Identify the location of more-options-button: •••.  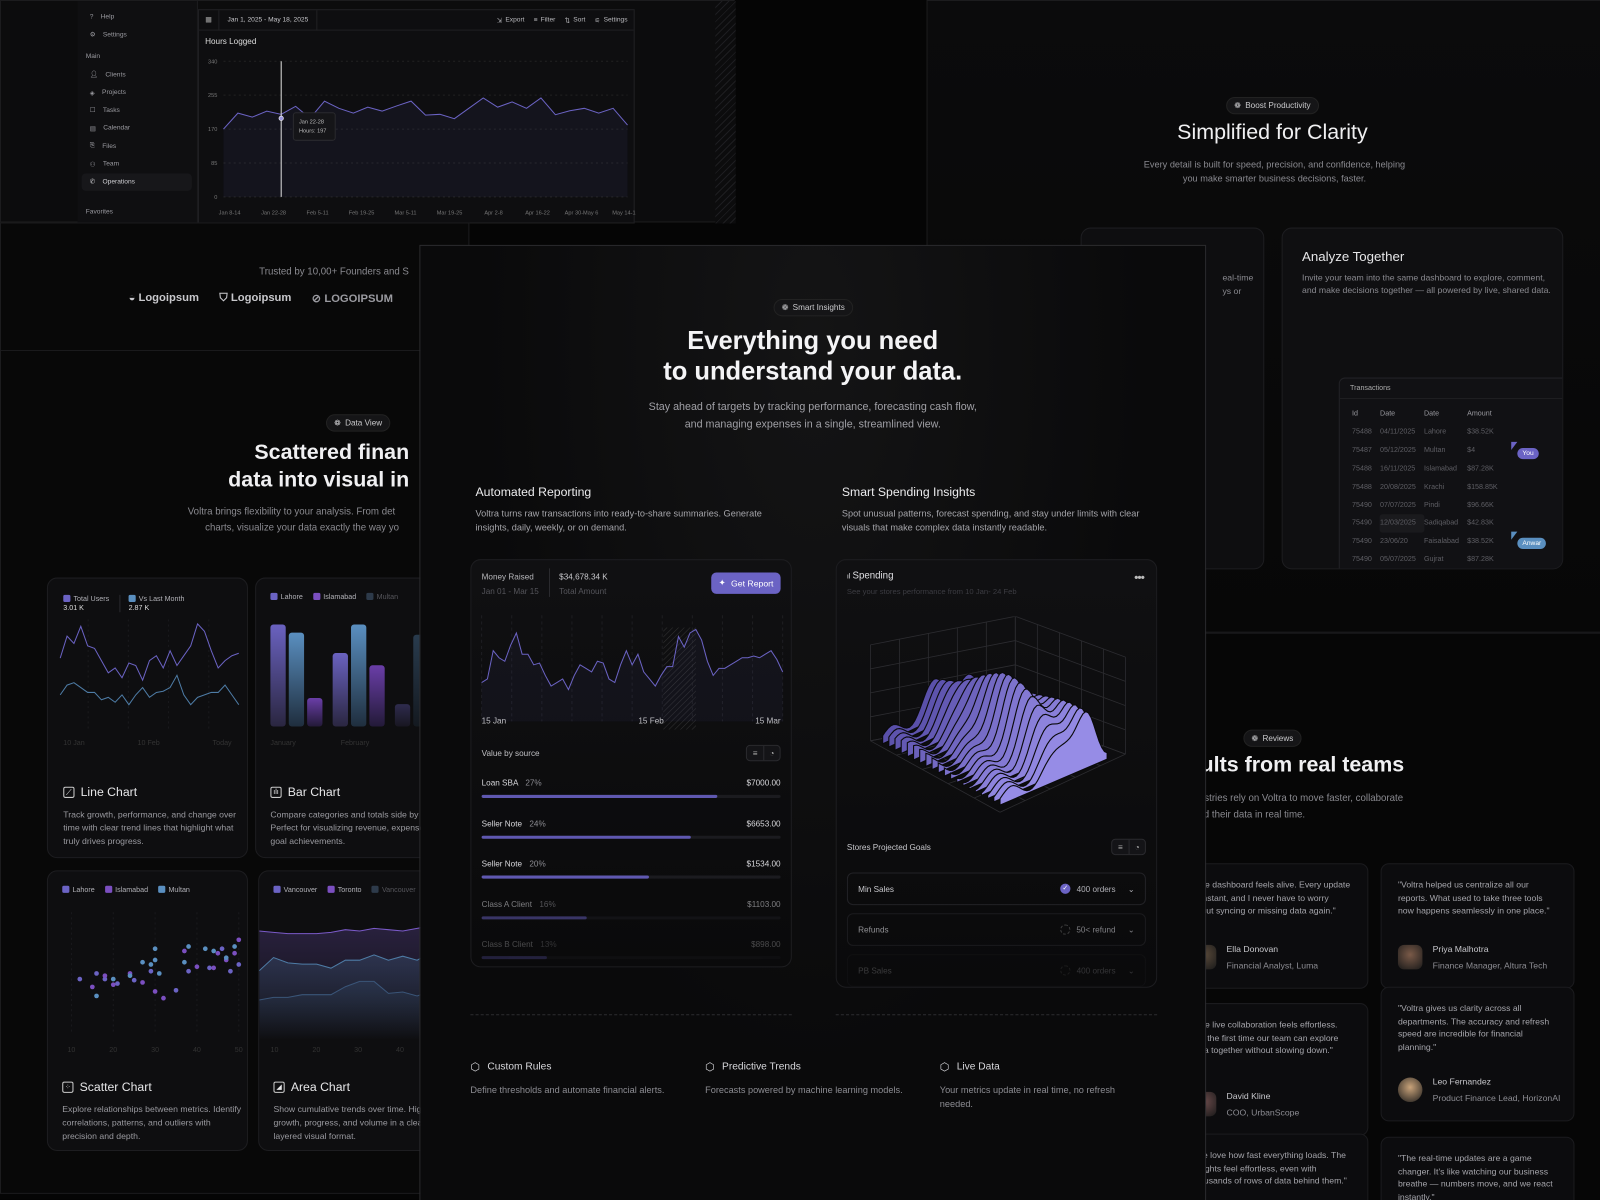
(1139, 577).